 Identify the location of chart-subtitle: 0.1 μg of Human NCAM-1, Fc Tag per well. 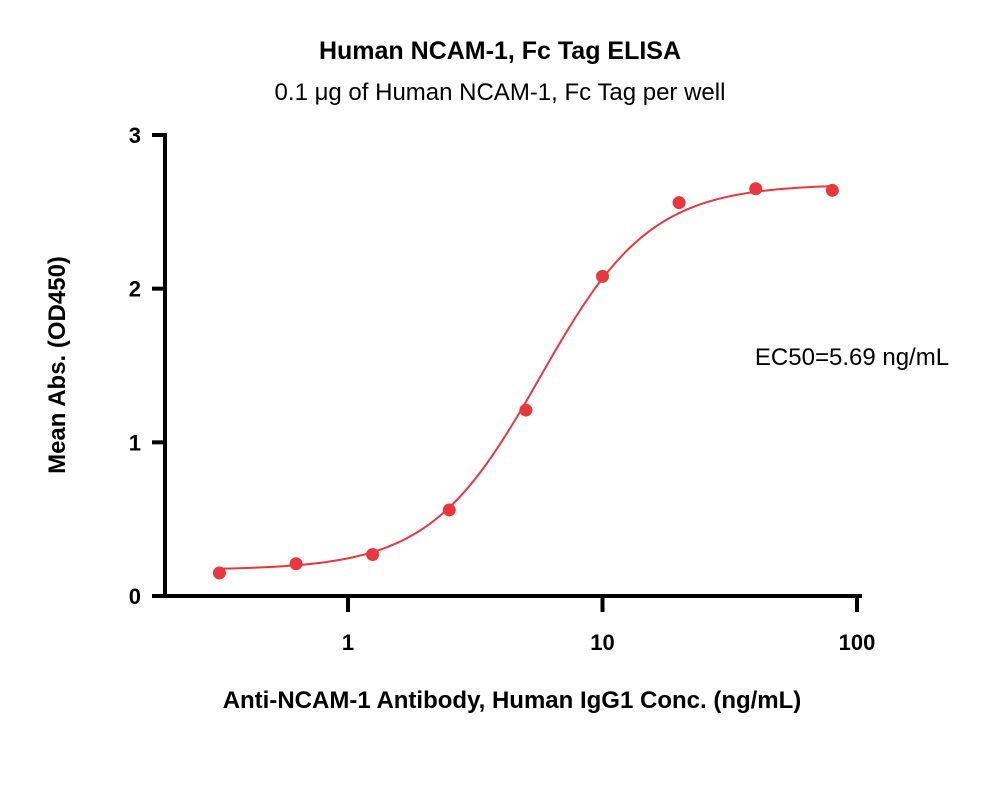
(500, 92).